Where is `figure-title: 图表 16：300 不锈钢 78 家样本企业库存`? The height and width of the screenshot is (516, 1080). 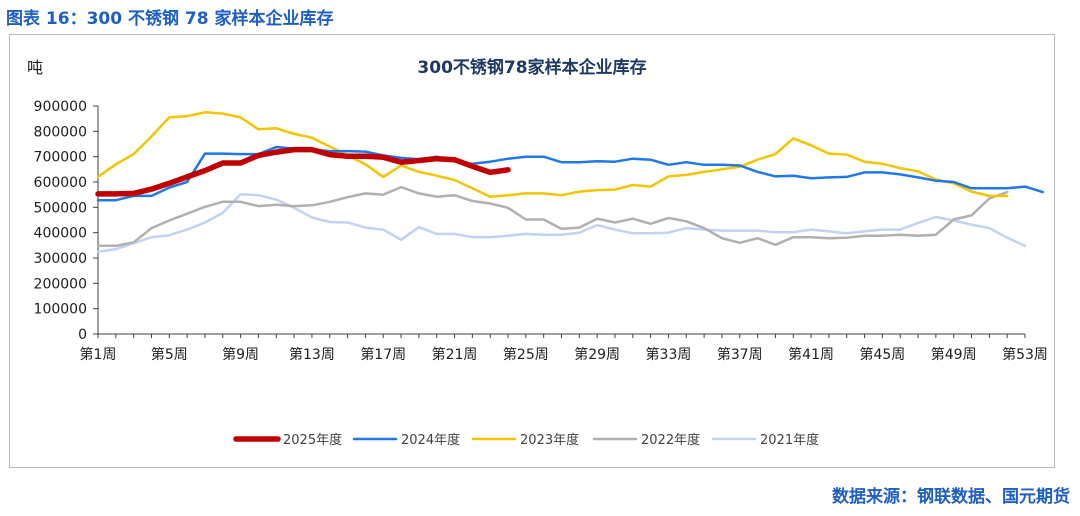
figure-title: 图表 16：300 不锈钢 78 家样本企业库存 is located at coordinates (170, 19).